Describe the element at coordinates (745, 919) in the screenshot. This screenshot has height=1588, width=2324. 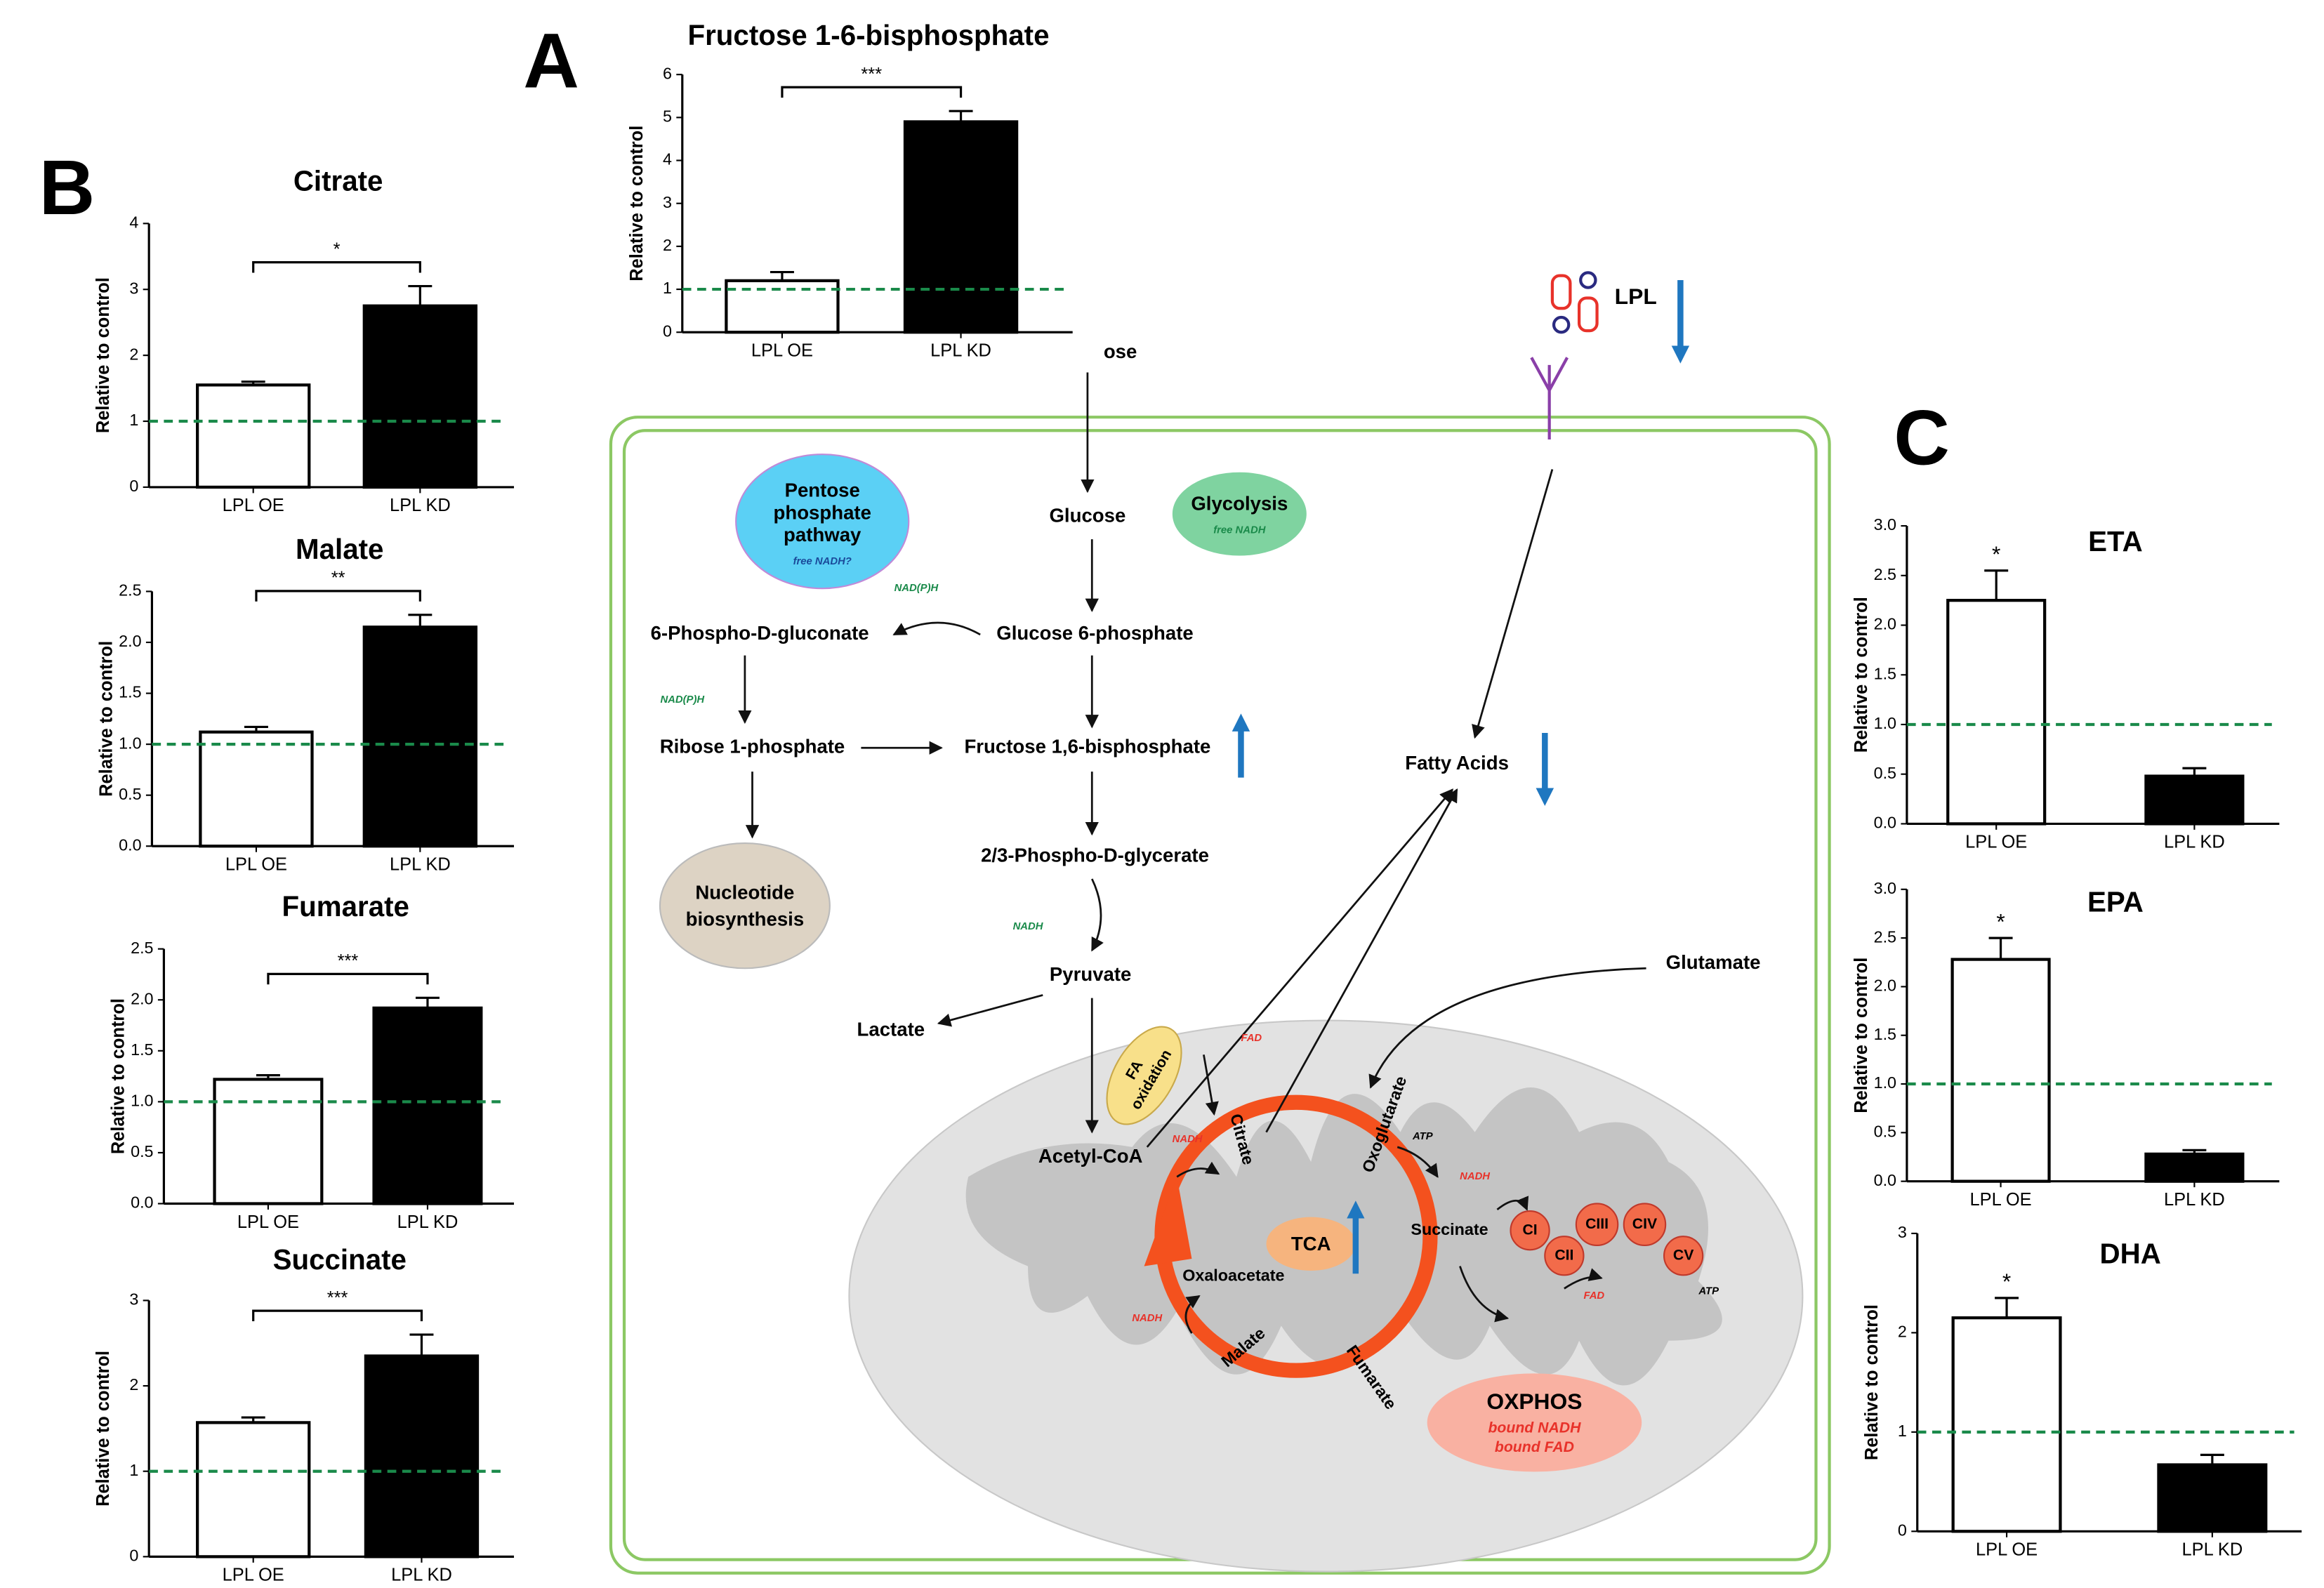
I see `node-label: biosynthesis` at that location.